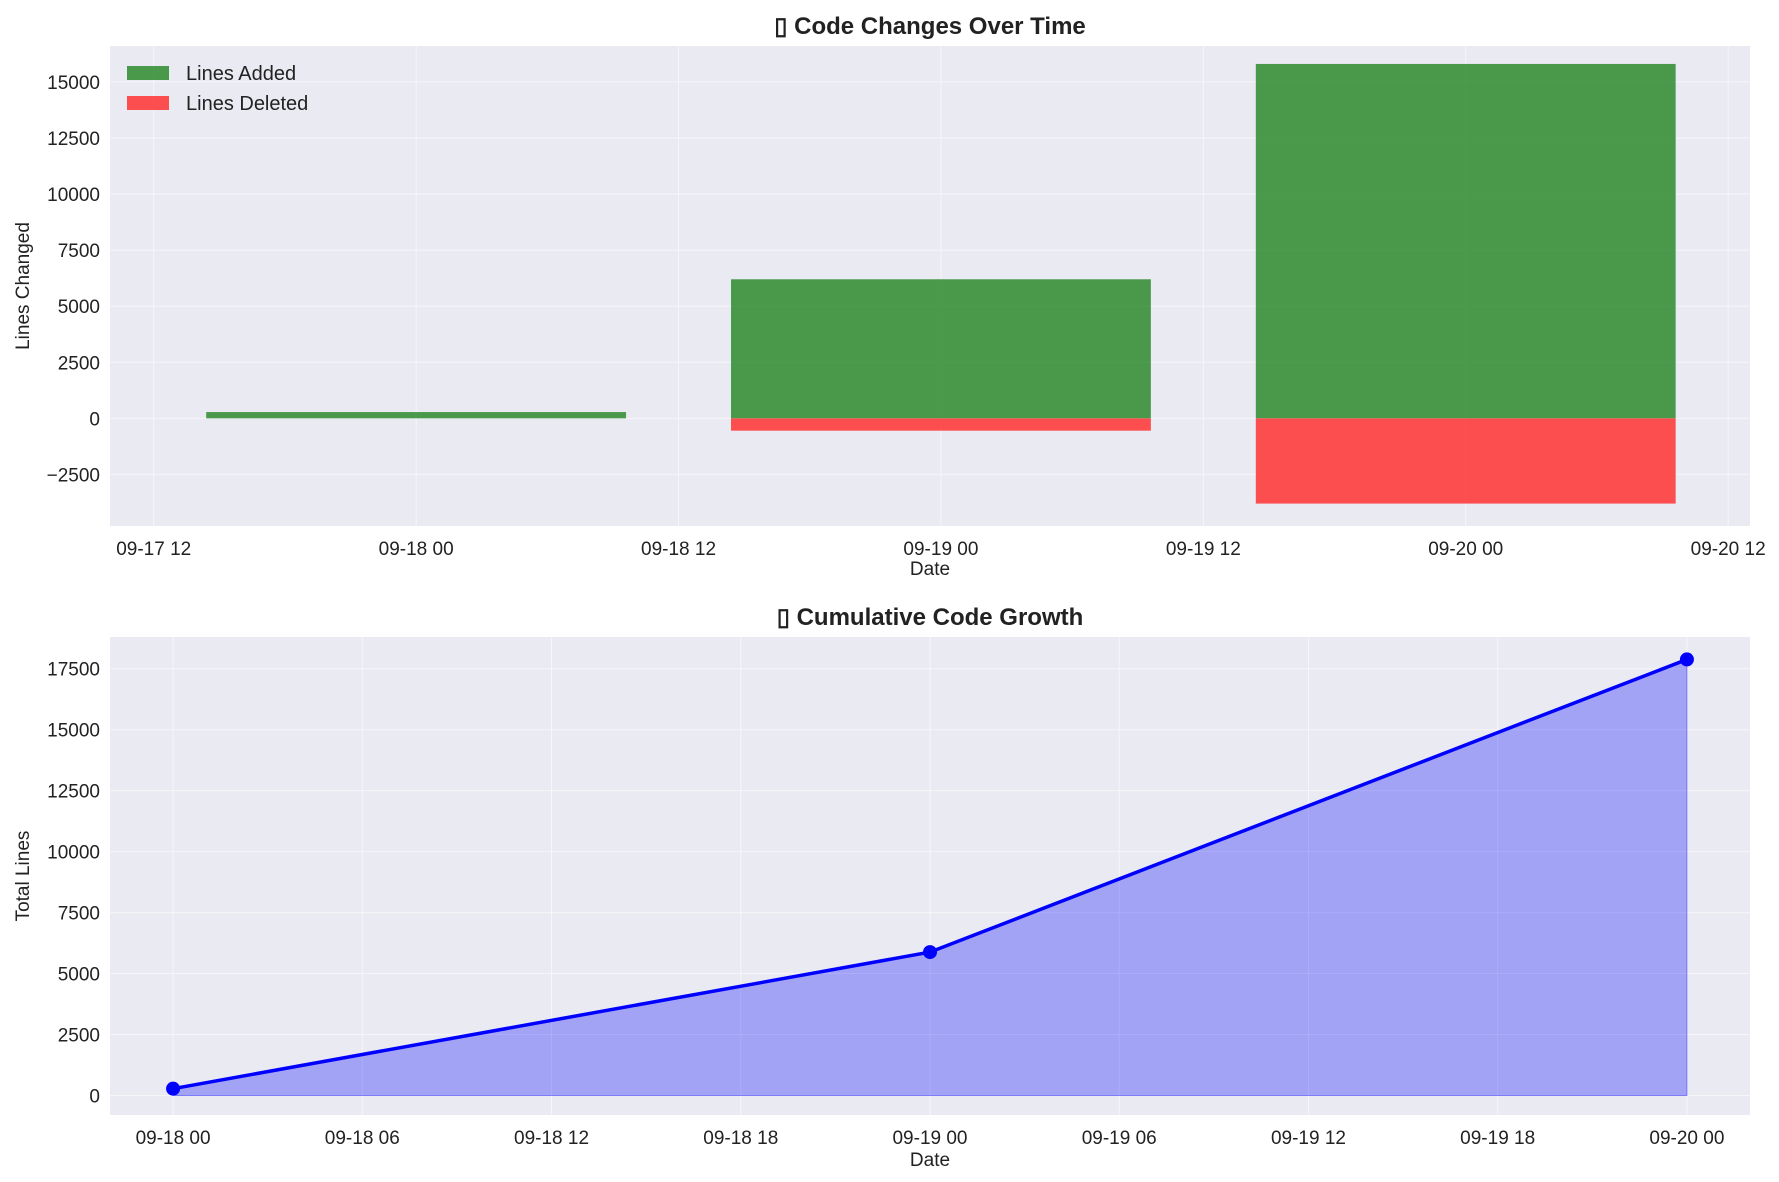  What do you see at coordinates (73, 475) in the screenshot?
I see `y-tick-label: −2500` at bounding box center [73, 475].